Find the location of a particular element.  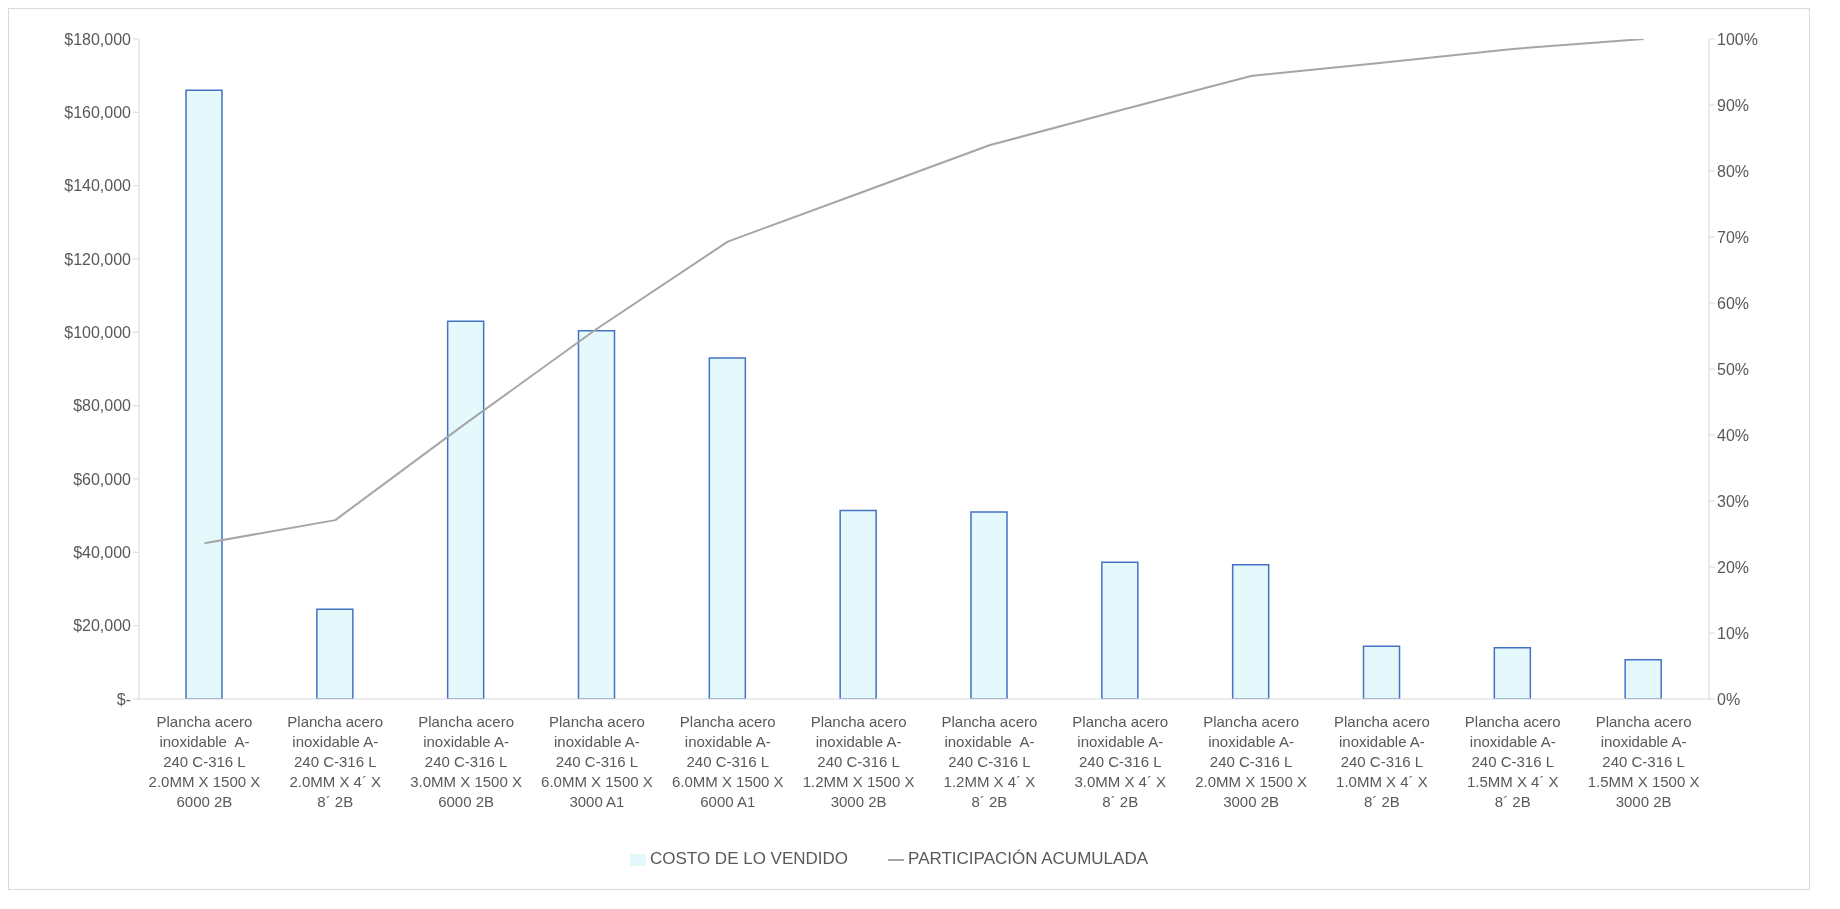

y-tick-label: $120,000 is located at coordinates (98, 259).